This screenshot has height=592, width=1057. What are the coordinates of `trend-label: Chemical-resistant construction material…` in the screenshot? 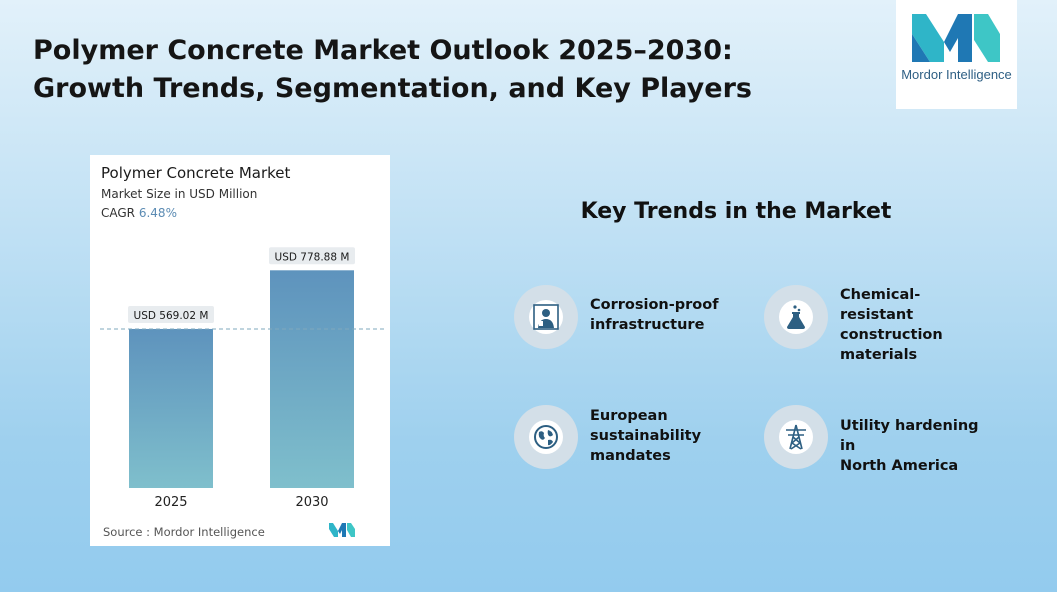 It's located at (891, 325).